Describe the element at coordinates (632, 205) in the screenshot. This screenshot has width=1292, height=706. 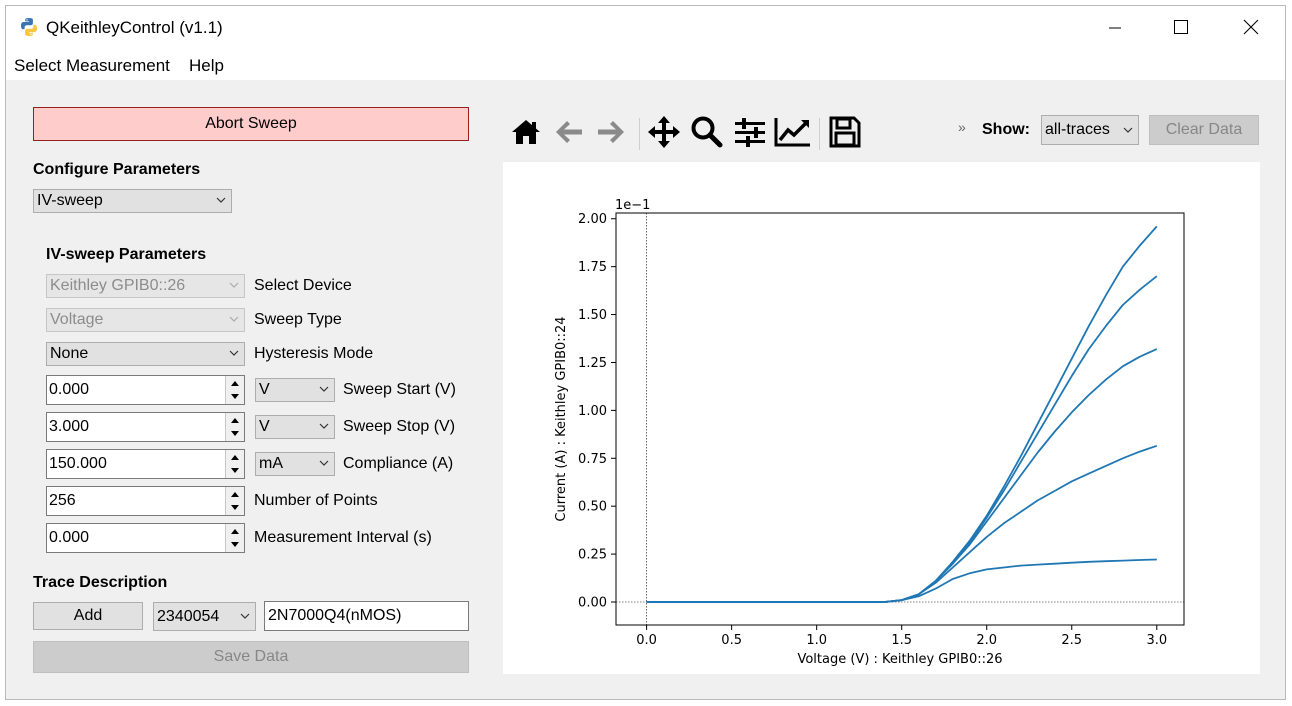
I see `y-offset-label: 1e−1` at that location.